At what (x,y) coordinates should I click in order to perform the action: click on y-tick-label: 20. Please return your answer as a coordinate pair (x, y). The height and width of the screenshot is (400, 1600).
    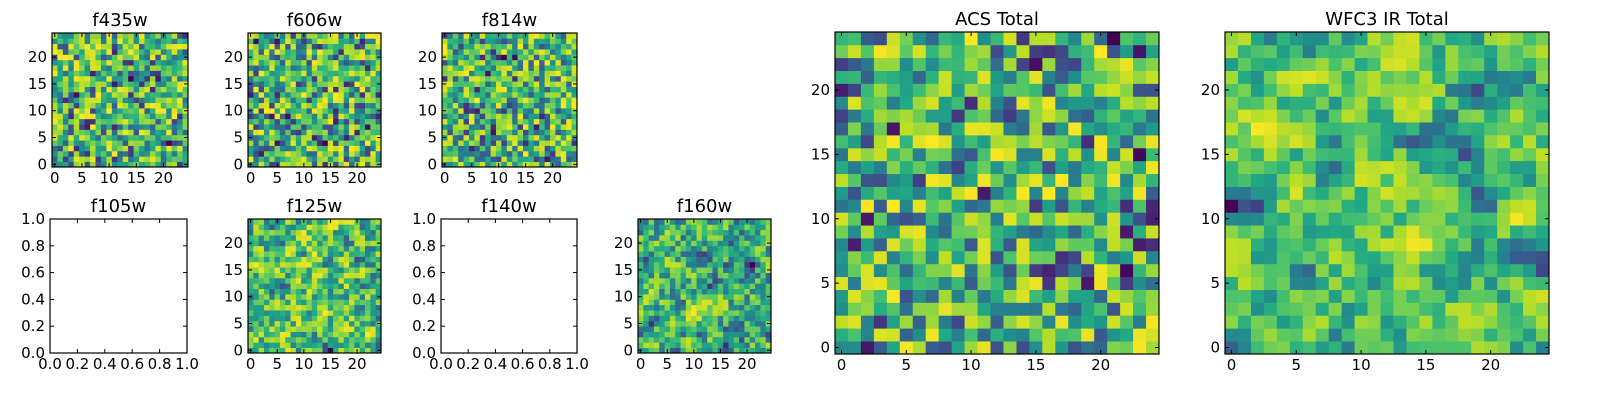
    Looking at the image, I should click on (233, 57).